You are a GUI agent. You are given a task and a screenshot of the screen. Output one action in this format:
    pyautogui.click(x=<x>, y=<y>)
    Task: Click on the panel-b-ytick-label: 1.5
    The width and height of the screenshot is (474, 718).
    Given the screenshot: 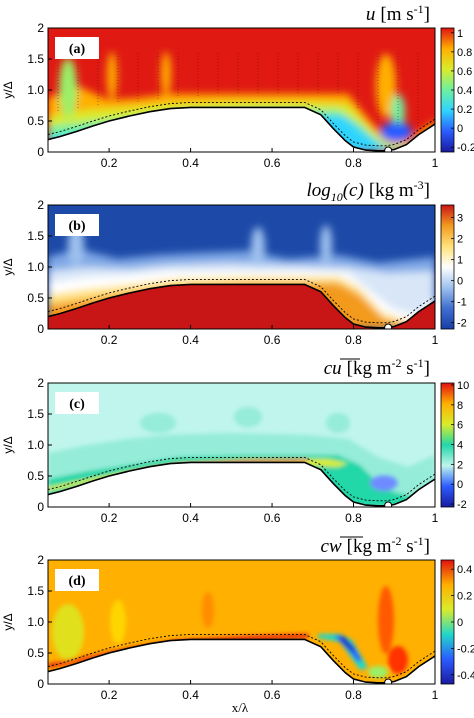 What is the action you would take?
    pyautogui.click(x=35, y=236)
    